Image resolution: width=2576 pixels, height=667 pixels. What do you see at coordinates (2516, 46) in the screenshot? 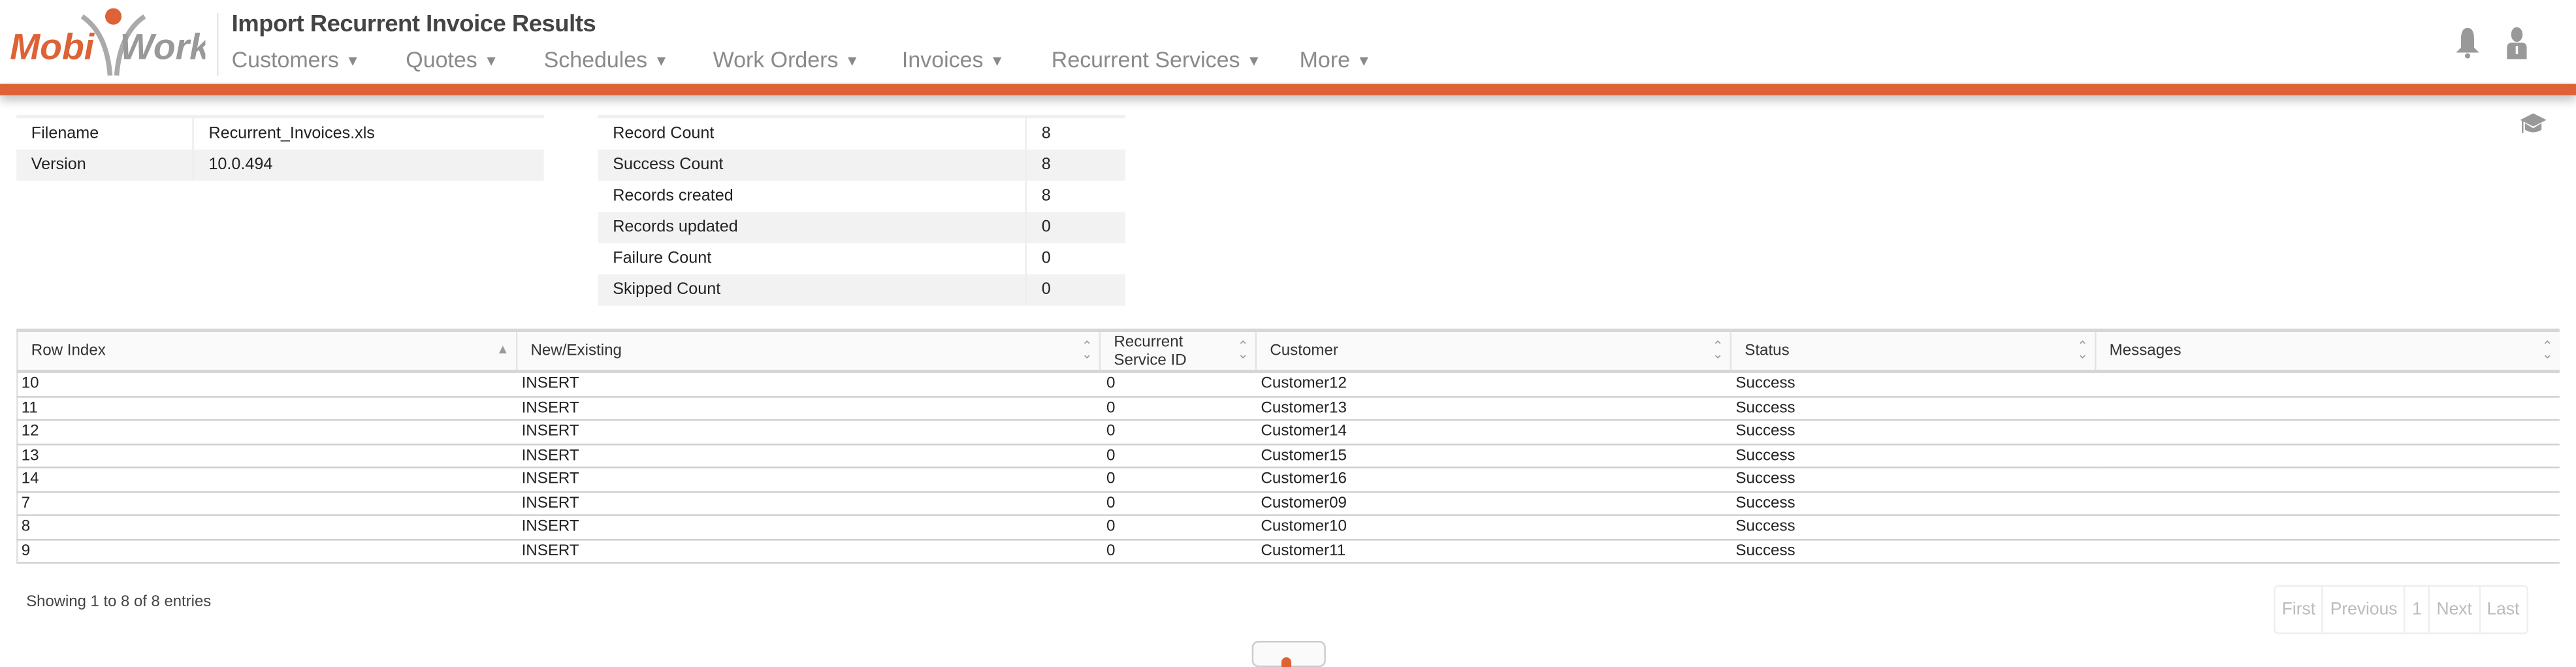
I see `user-icon` at bounding box center [2516, 46].